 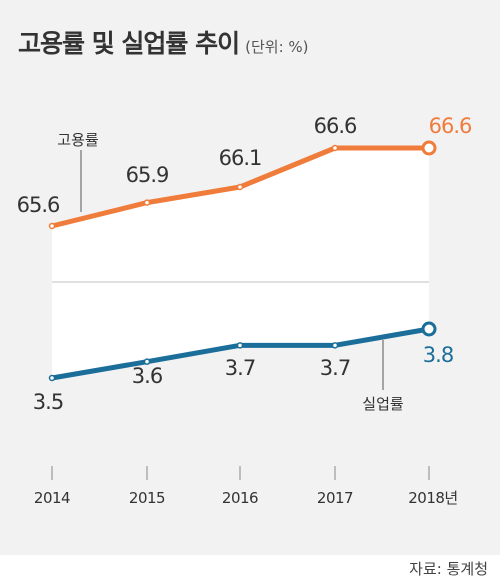 What do you see at coordinates (48, 402) in the screenshot?
I see `data-label-unemployment-0: 3.5` at bounding box center [48, 402].